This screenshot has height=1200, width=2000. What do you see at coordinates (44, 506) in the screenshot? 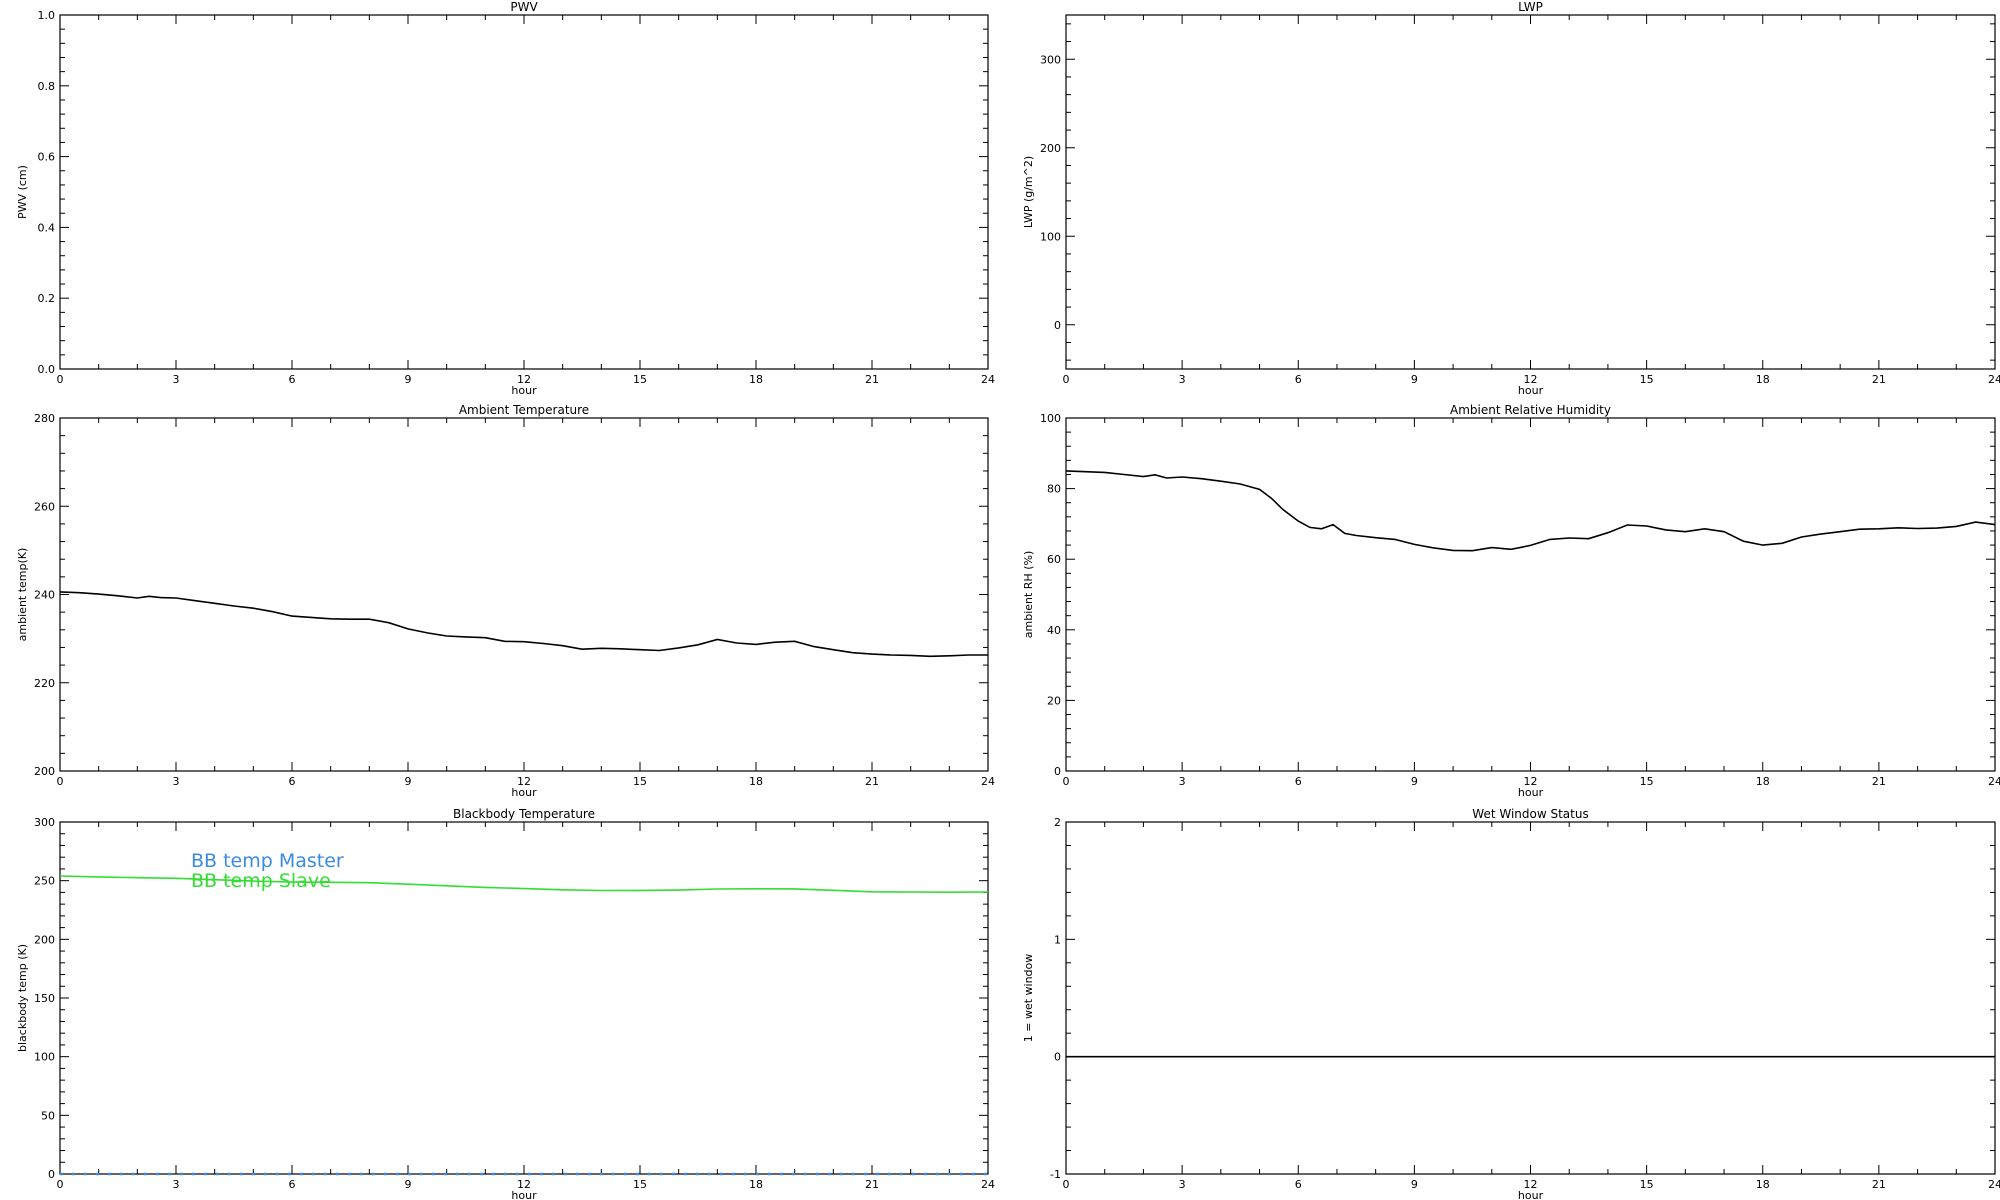
I see `y-tick-label: 260` at bounding box center [44, 506].